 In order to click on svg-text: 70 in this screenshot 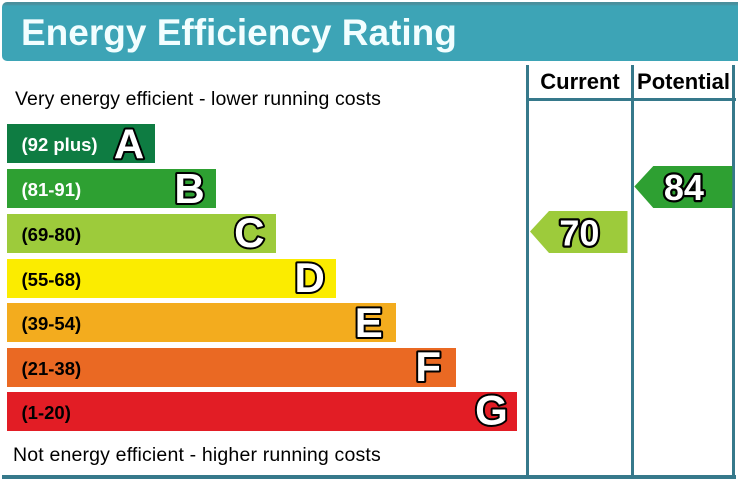, I will do `click(579, 233)`.